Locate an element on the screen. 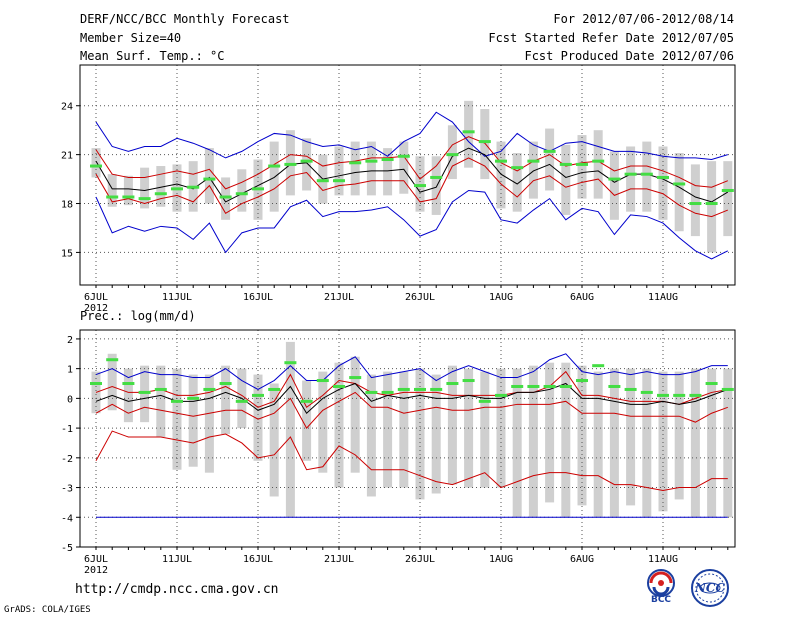  temp-y-tick-label: 18 is located at coordinates (67, 205).